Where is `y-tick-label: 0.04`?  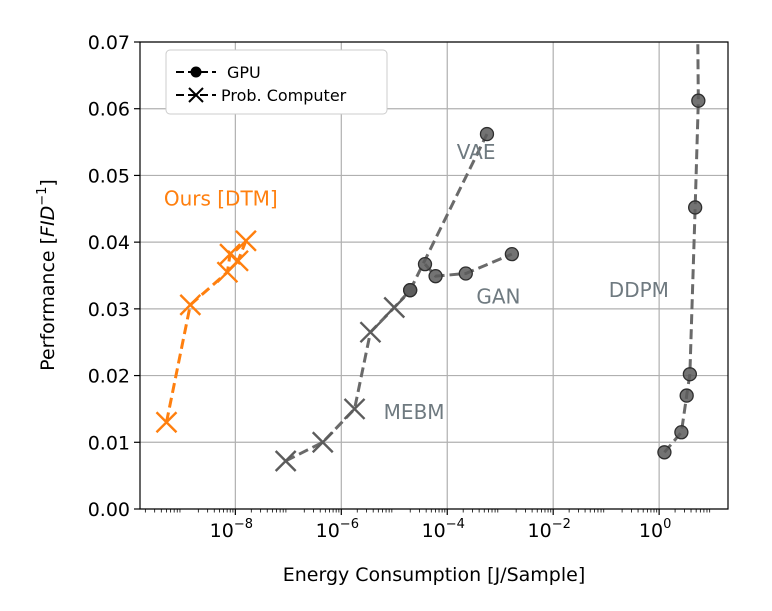 y-tick-label: 0.04 is located at coordinates (109, 243).